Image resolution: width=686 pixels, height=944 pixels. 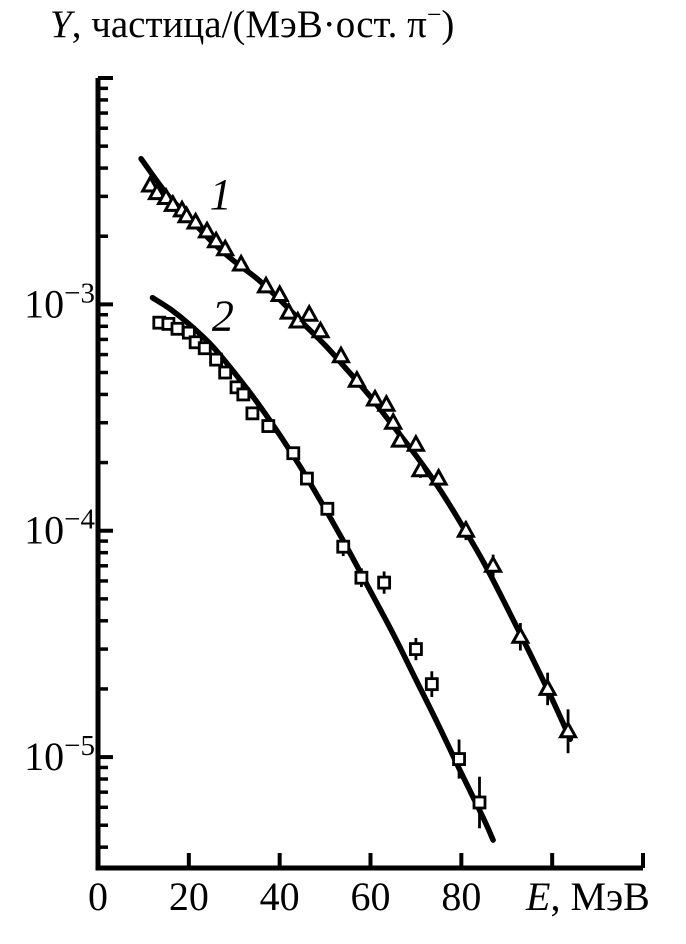 What do you see at coordinates (587, 896) in the screenshot?
I see `x-axis-unit-label: E, МэВ` at bounding box center [587, 896].